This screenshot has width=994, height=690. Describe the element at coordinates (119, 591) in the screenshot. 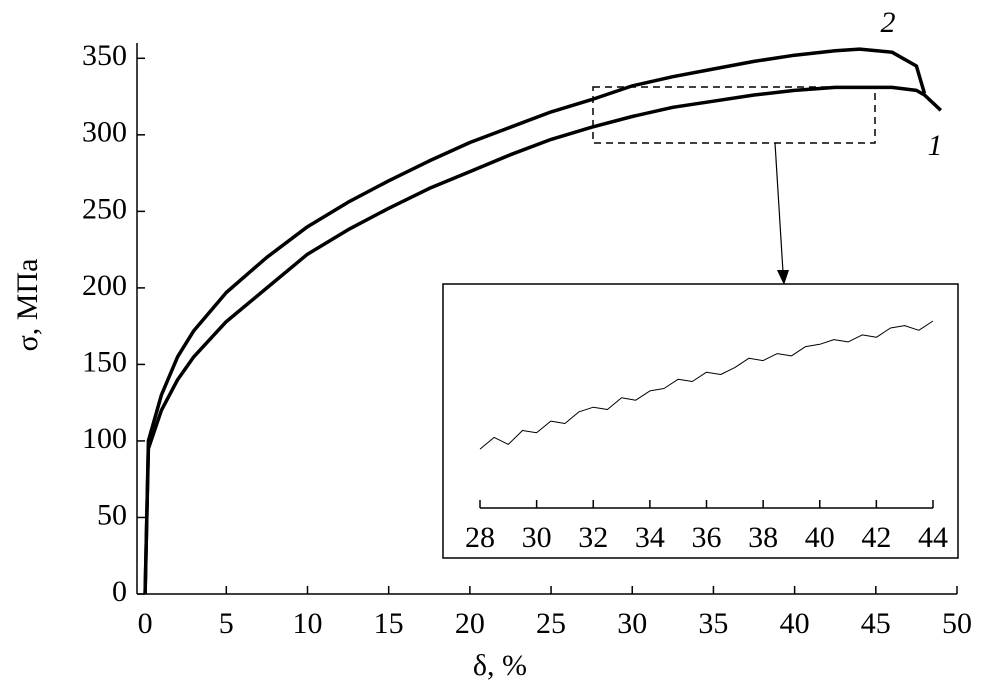

I see `y-tick-label: 0` at that location.